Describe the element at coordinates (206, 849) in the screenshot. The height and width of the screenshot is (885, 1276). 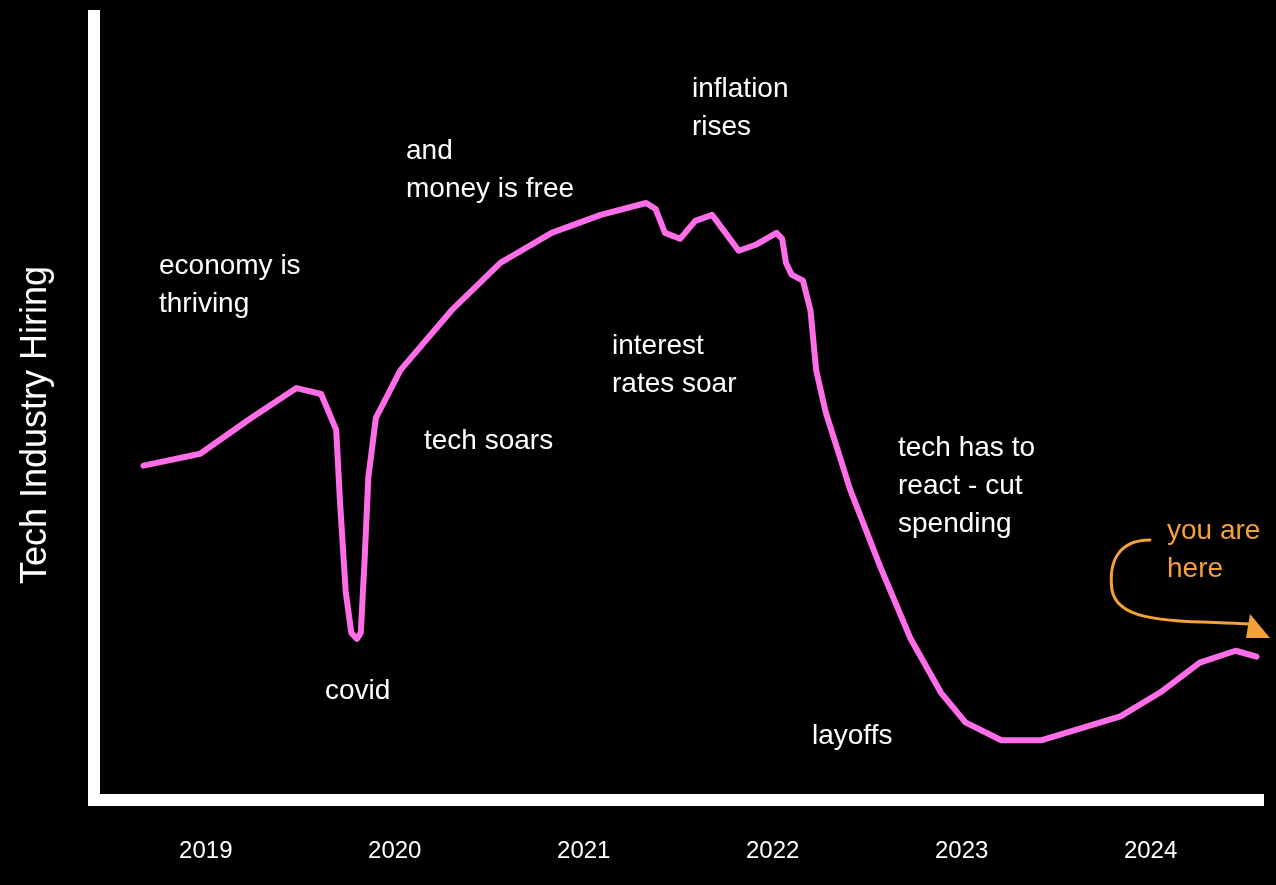
I see `x-tick-label: 2019` at that location.